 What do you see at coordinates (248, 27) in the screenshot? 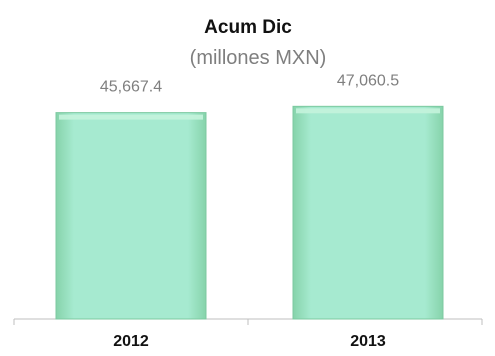
I see `chart-title: Acum Dic` at bounding box center [248, 27].